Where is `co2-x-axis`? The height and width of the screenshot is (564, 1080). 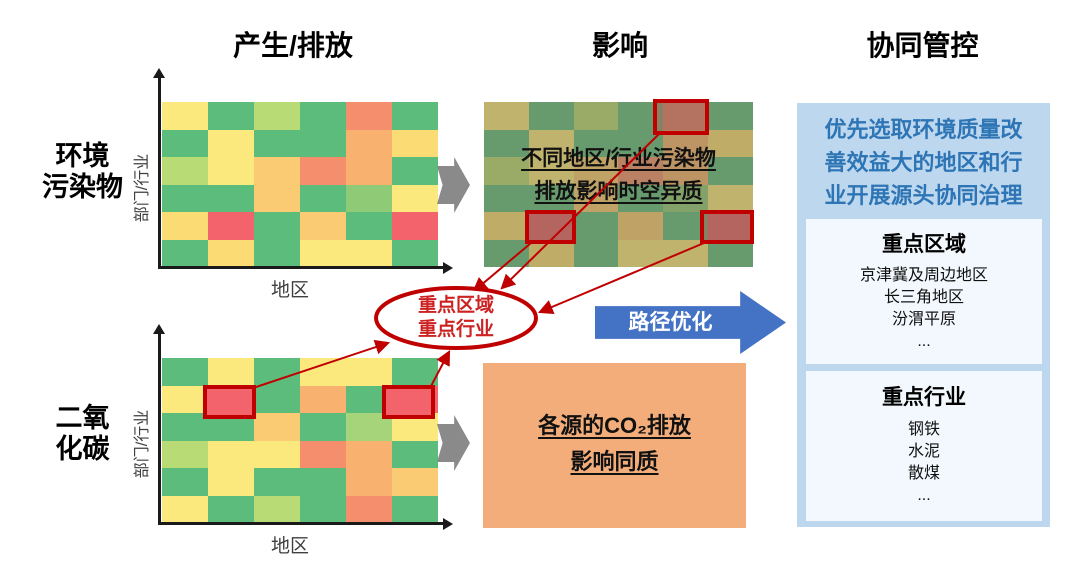
co2-x-axis is located at coordinates (300, 523).